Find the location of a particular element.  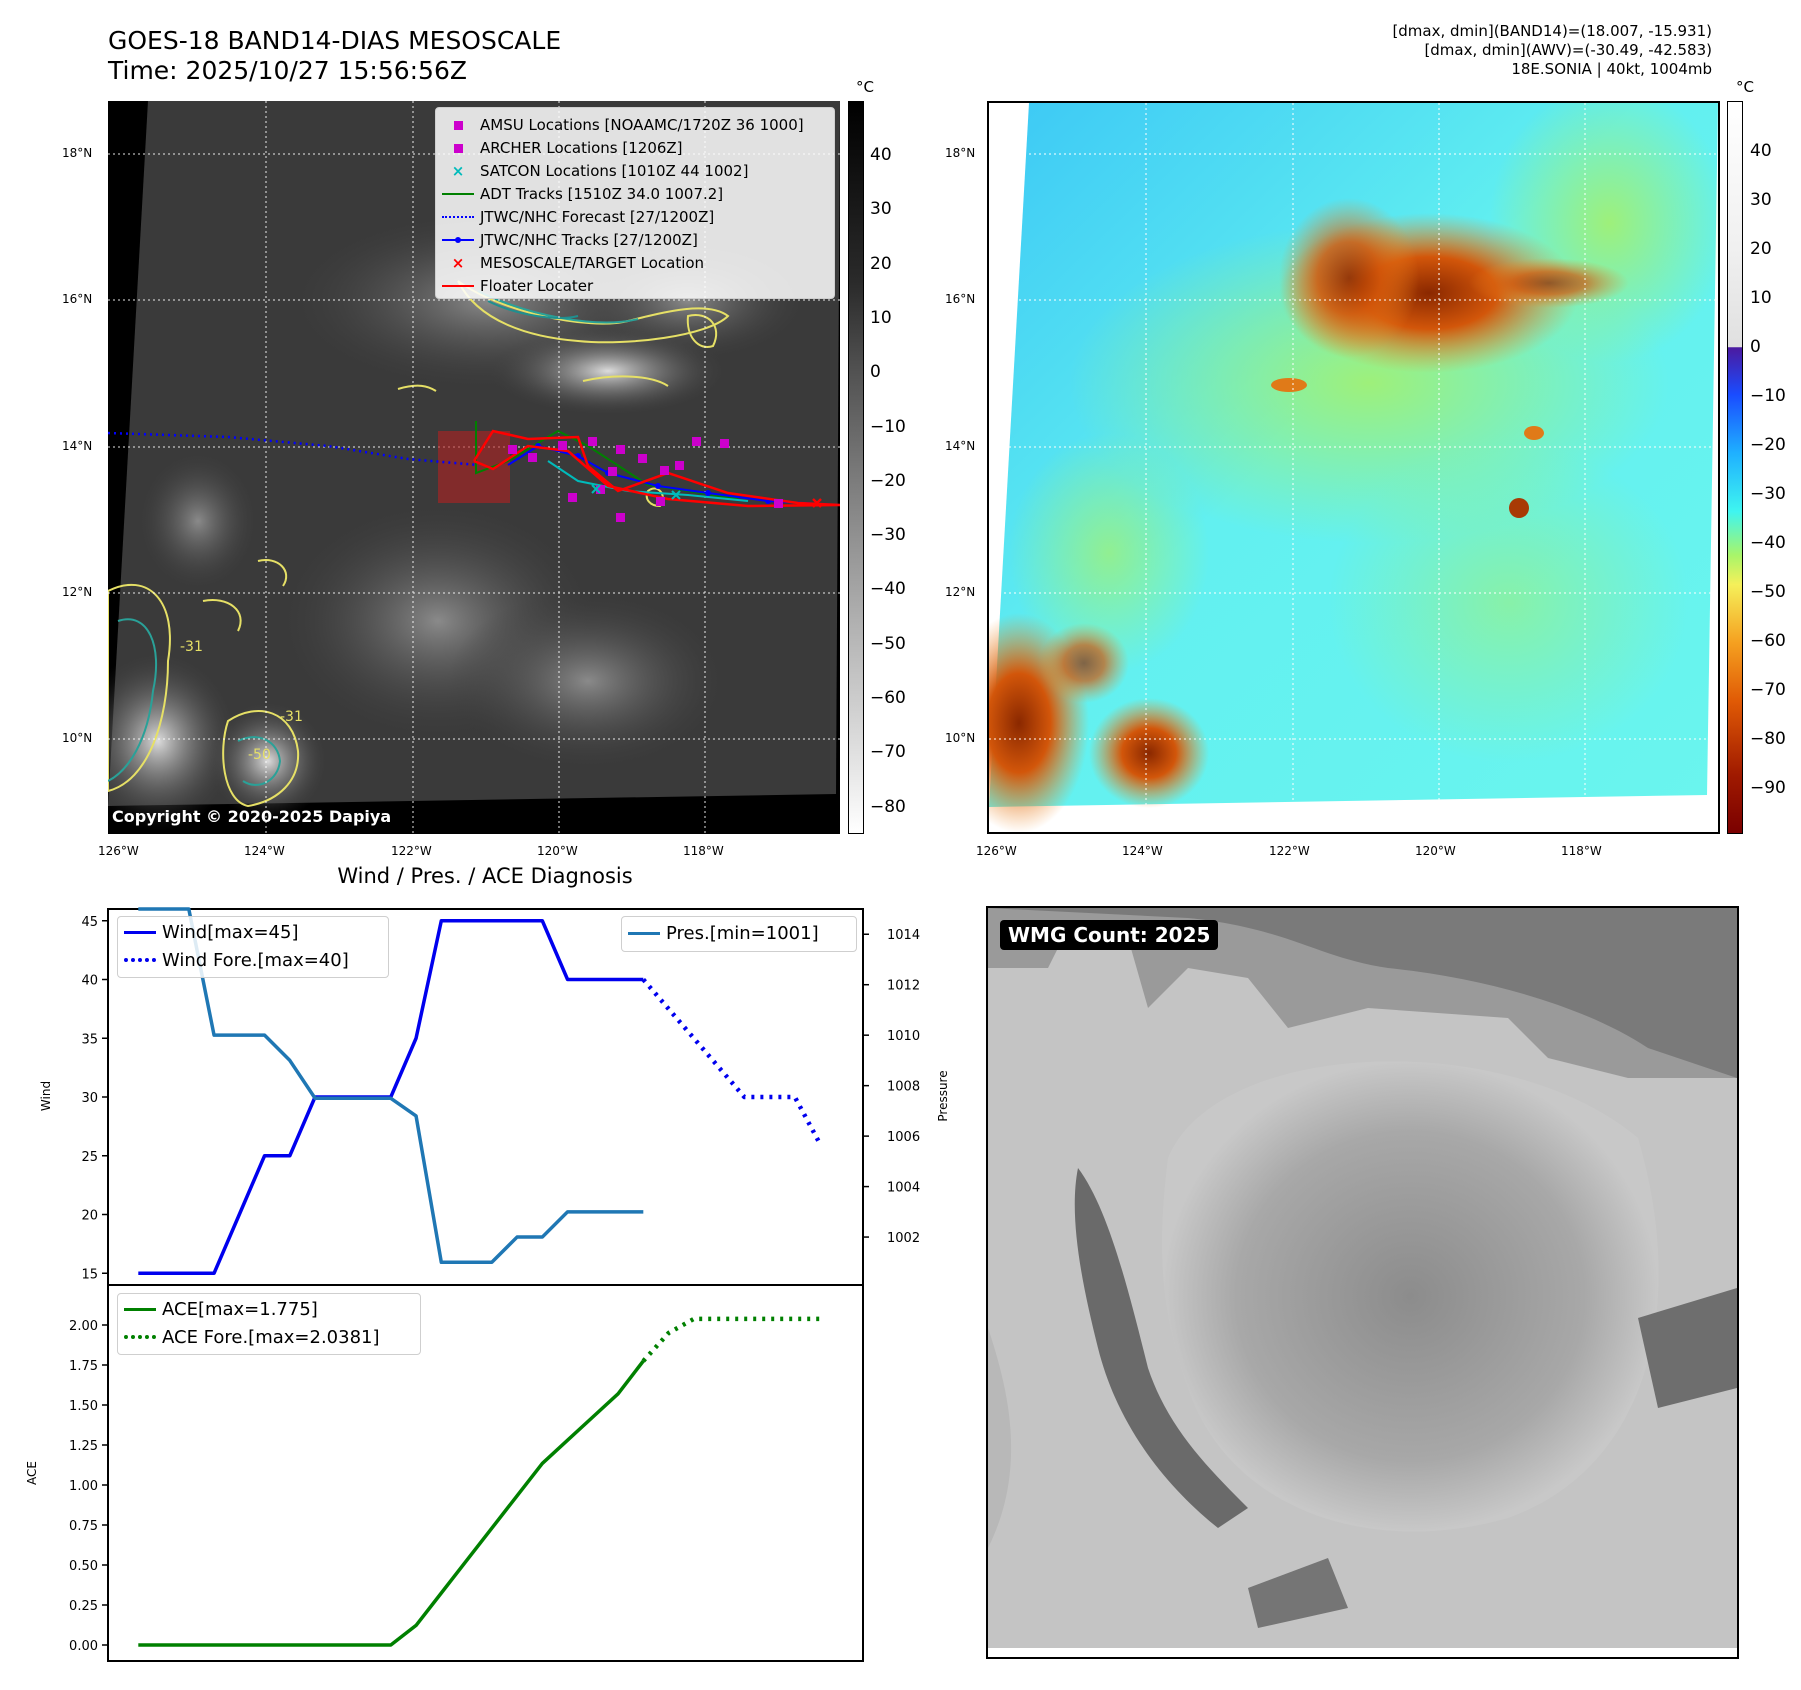

ace-lines is located at coordinates (479, 1481).